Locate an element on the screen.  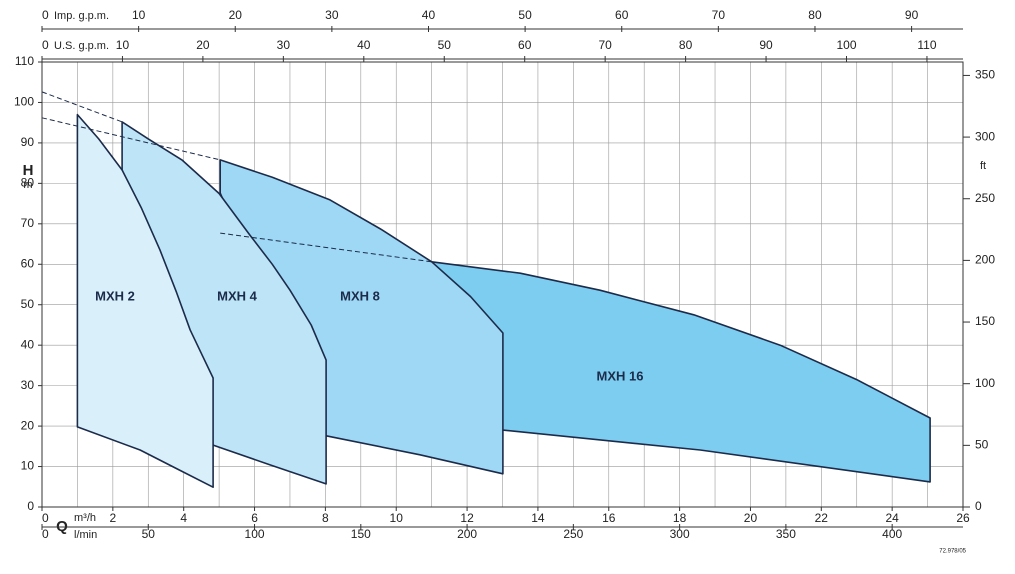
secondary-tick-label: 250 is located at coordinates (573, 534).